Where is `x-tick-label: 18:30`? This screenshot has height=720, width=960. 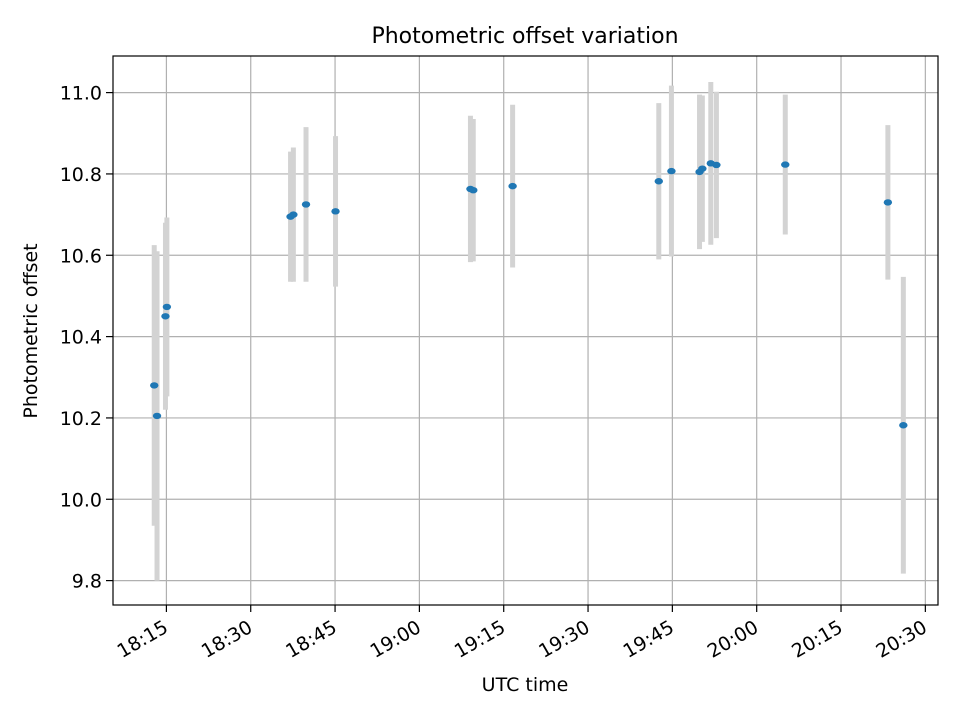
x-tick-label: 18:30 is located at coordinates (227, 639).